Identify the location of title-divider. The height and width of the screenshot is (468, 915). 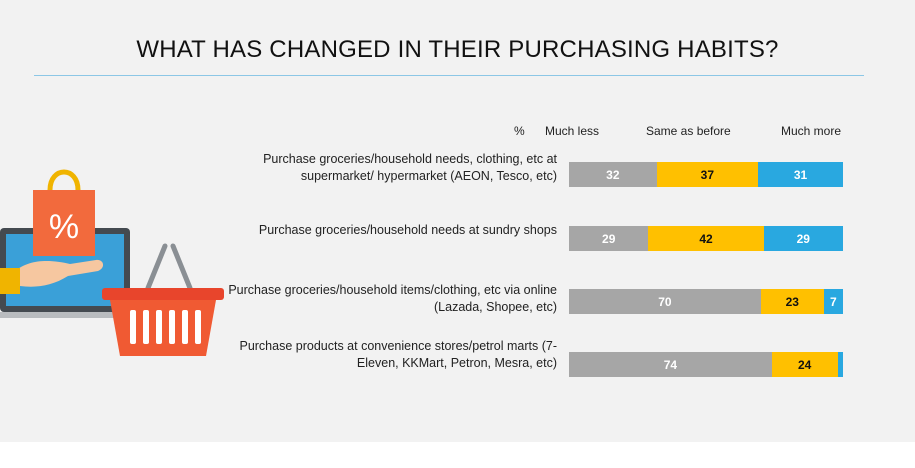
(449, 75).